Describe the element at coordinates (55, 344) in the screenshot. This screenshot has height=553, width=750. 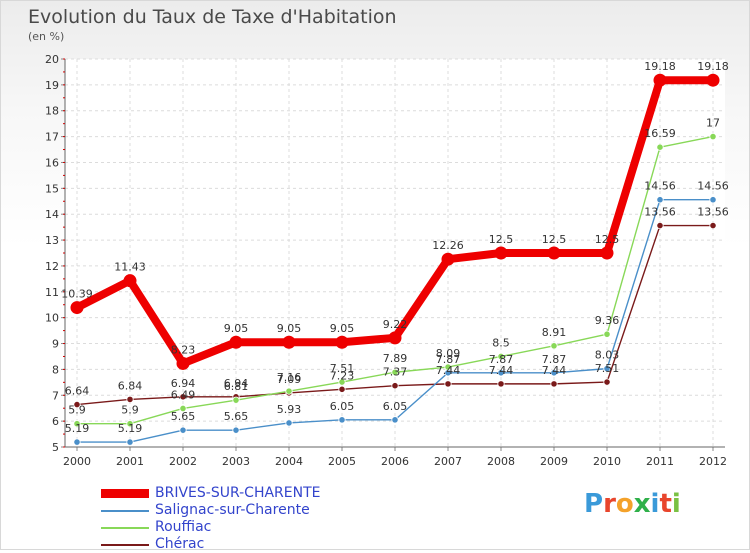
I see `y-tick-label: 9` at that location.